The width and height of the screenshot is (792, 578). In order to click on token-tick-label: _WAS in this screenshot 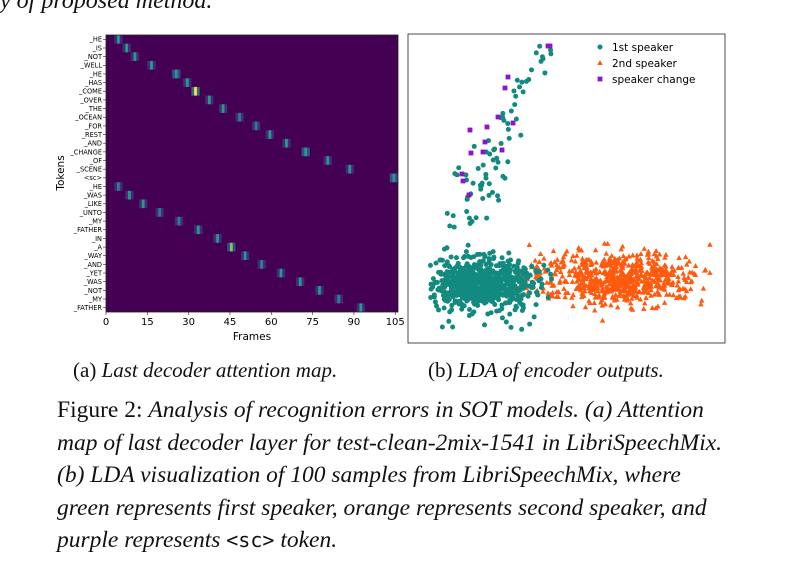, I will do `click(92, 196)`.